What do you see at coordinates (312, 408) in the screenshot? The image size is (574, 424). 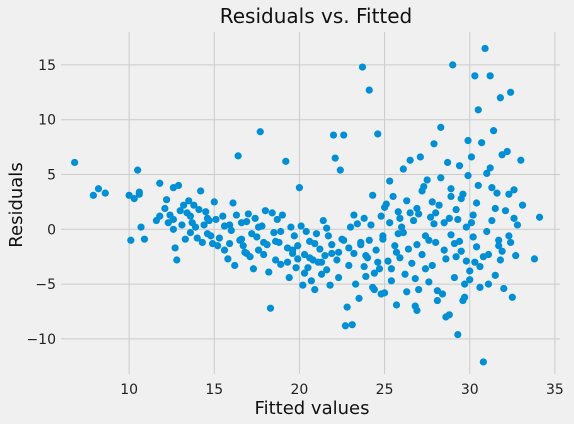 I see `x-axis-title: Fitted values` at bounding box center [312, 408].